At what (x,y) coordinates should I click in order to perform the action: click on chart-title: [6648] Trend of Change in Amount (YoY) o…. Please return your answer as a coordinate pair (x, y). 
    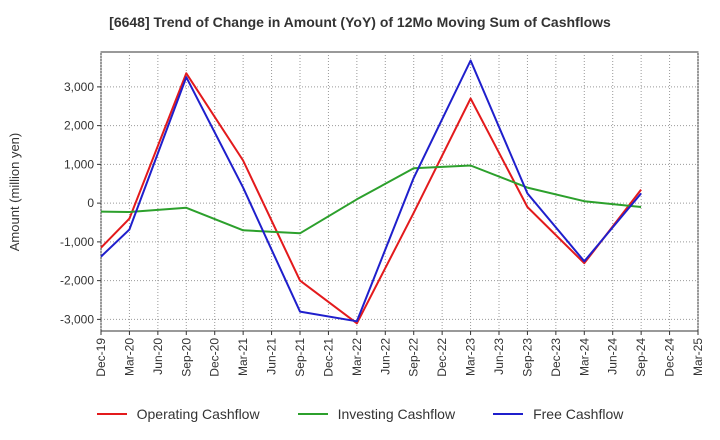
    Looking at the image, I should click on (360, 22).